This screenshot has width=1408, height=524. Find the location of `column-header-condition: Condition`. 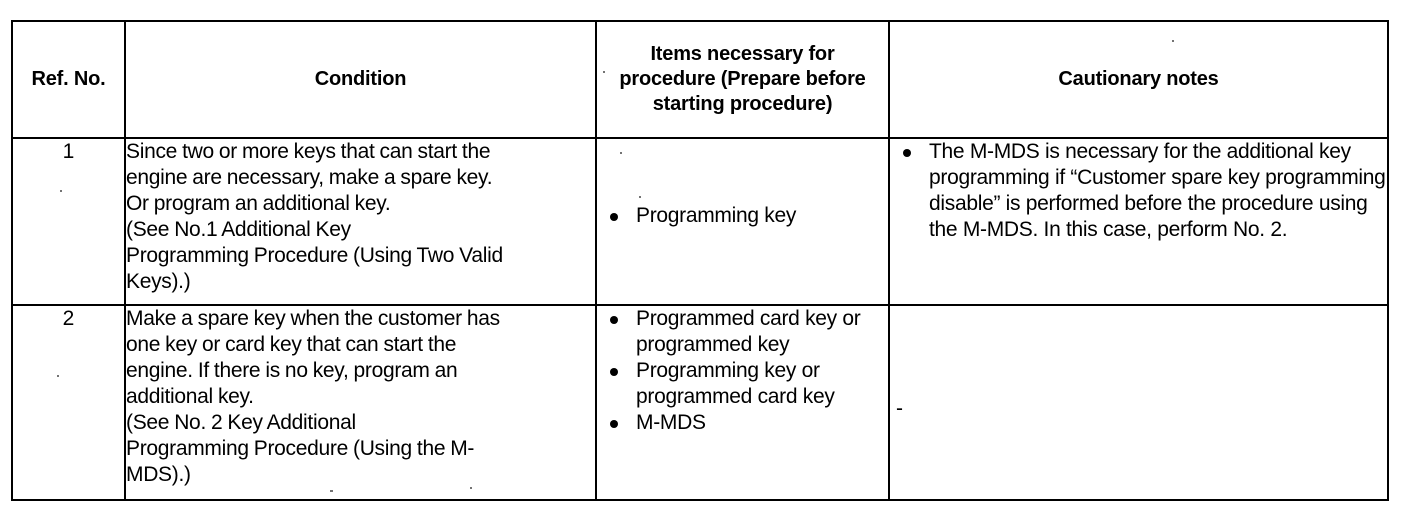

column-header-condition: Condition is located at coordinates (360, 79).